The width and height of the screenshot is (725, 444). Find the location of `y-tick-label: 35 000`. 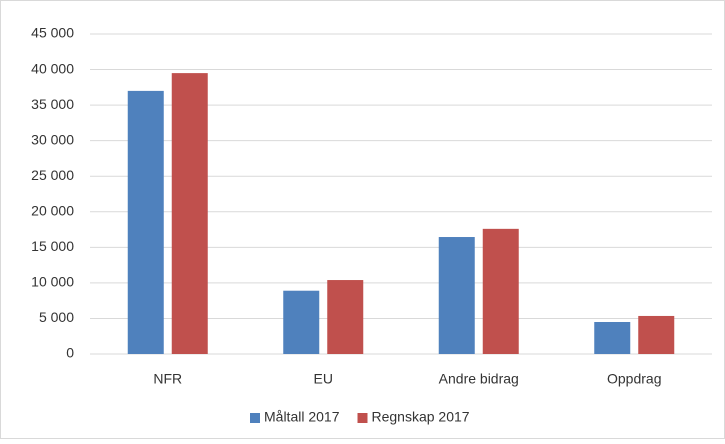

y-tick-label: 35 000 is located at coordinates (52, 104).